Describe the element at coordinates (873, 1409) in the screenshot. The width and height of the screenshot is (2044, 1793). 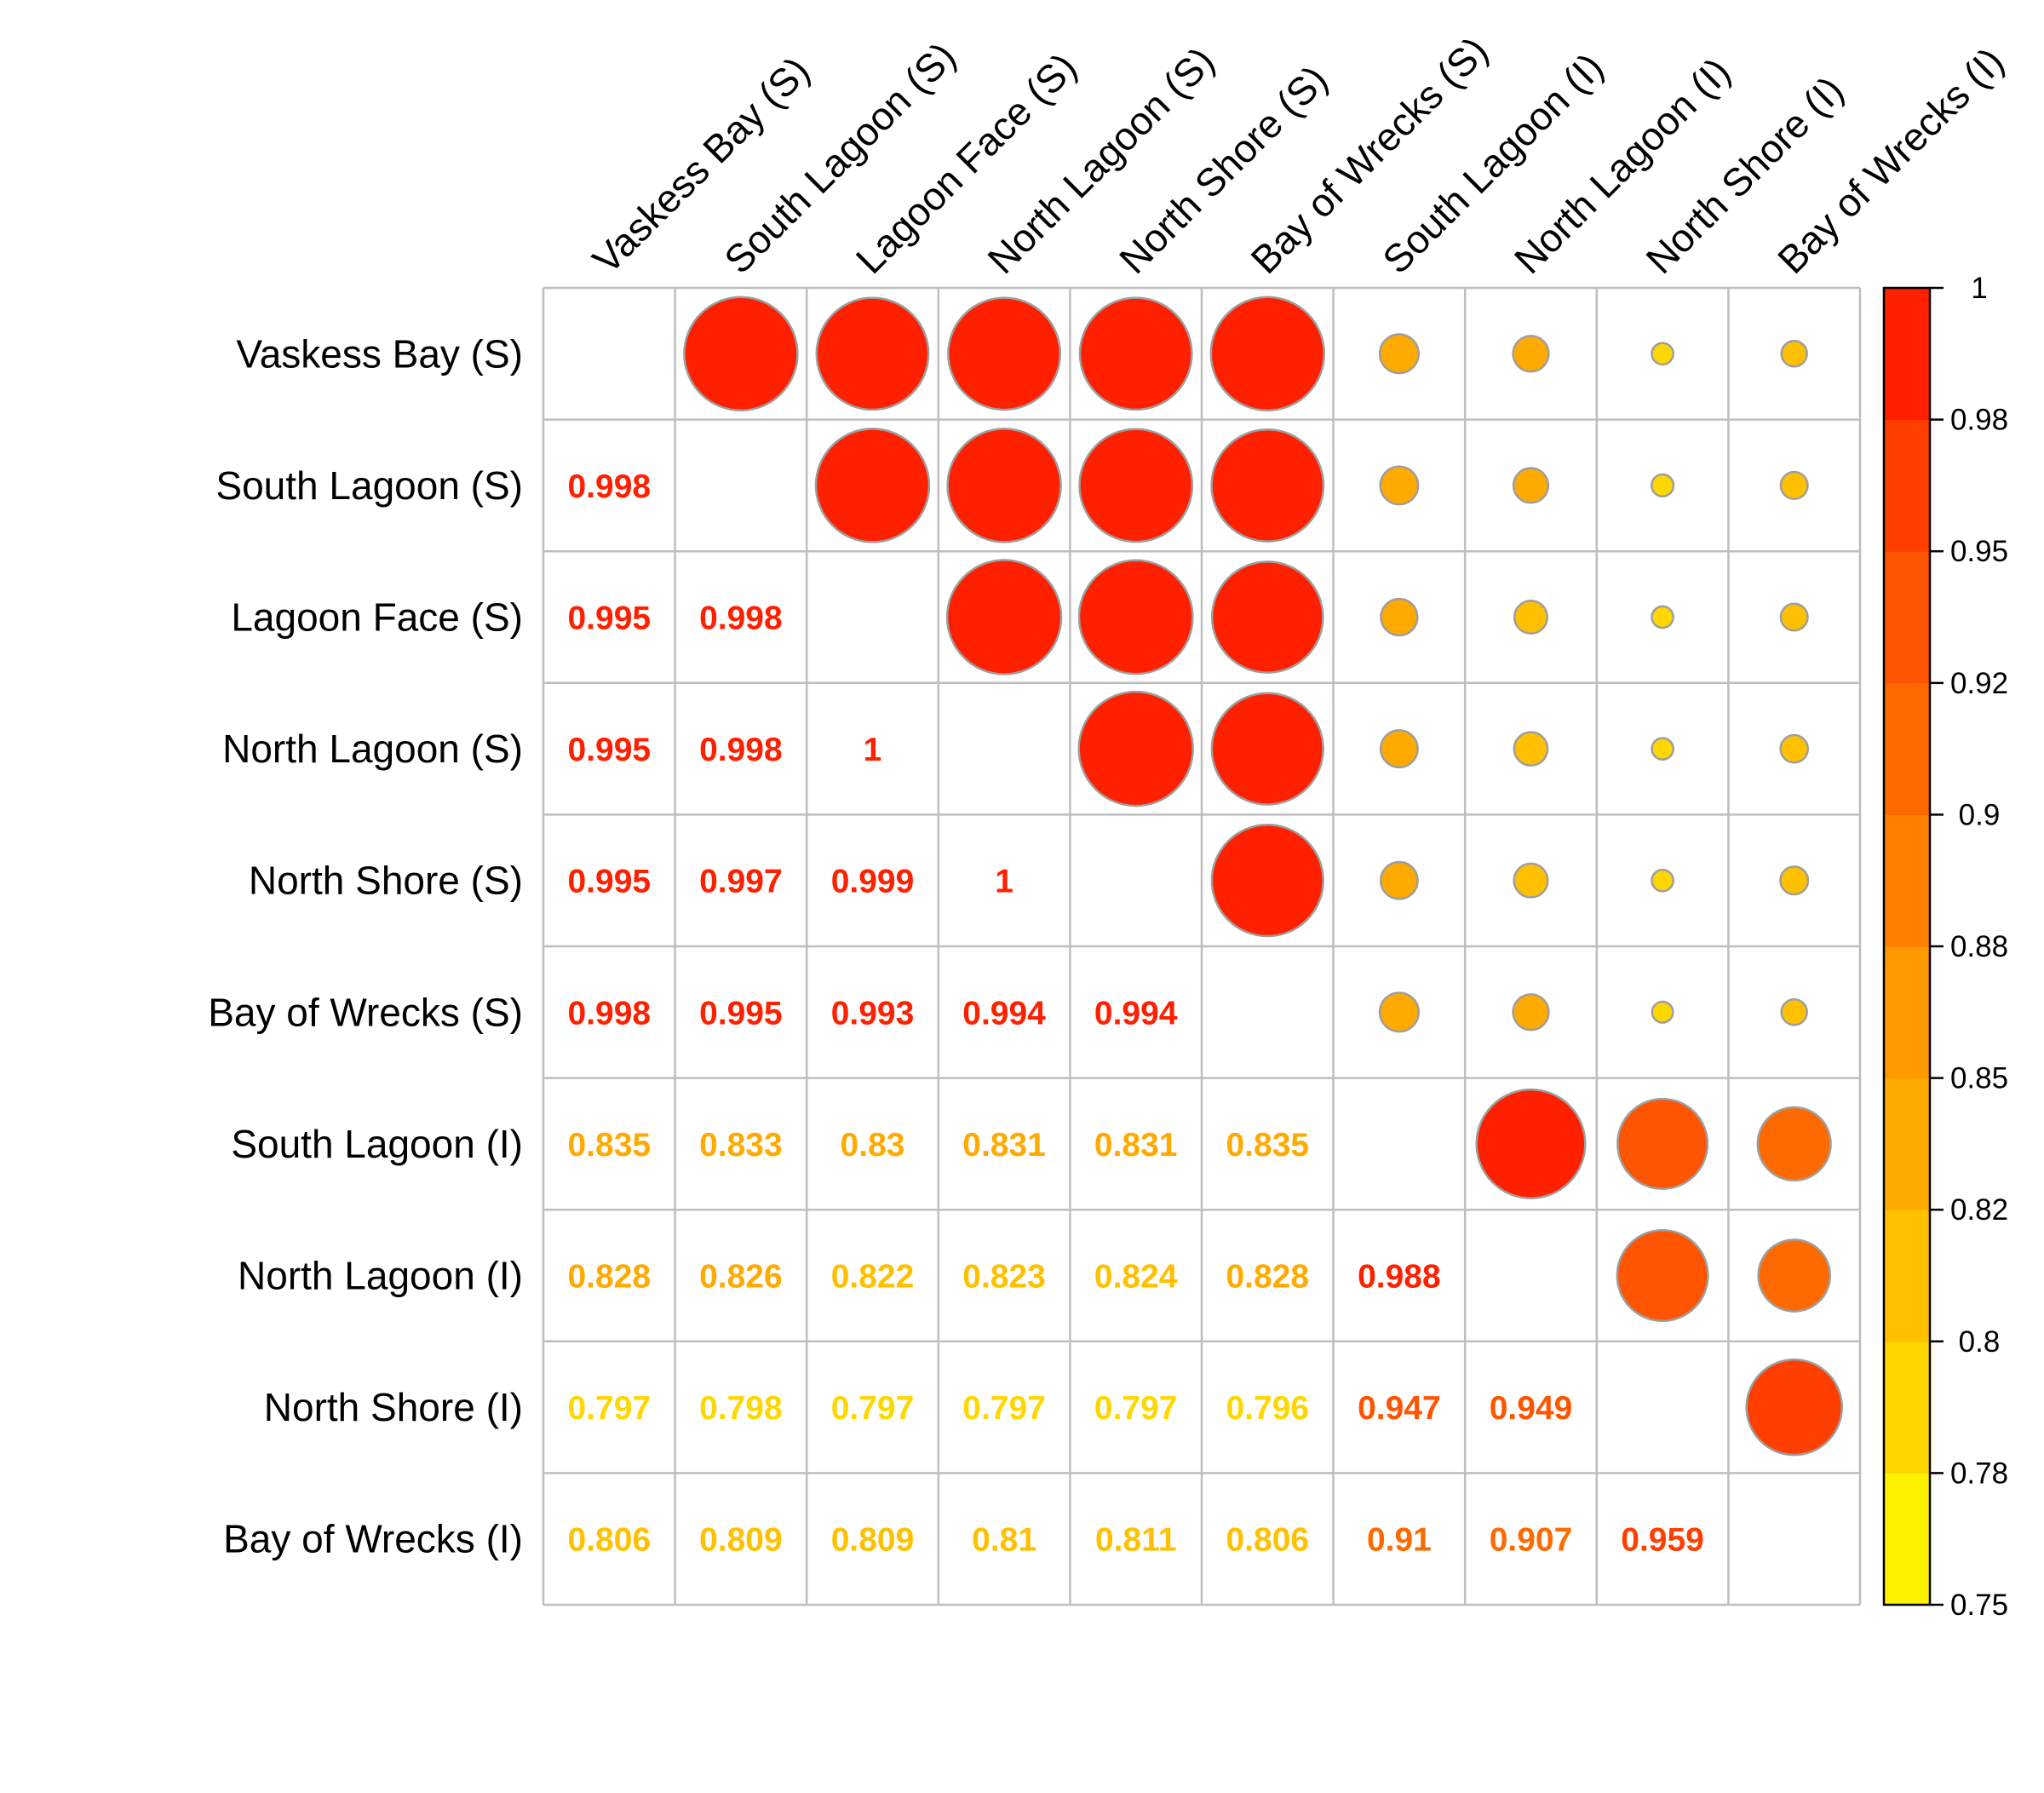
I see `corr-value-north-shore-i-x-lagoon-face-s: 0.797` at that location.